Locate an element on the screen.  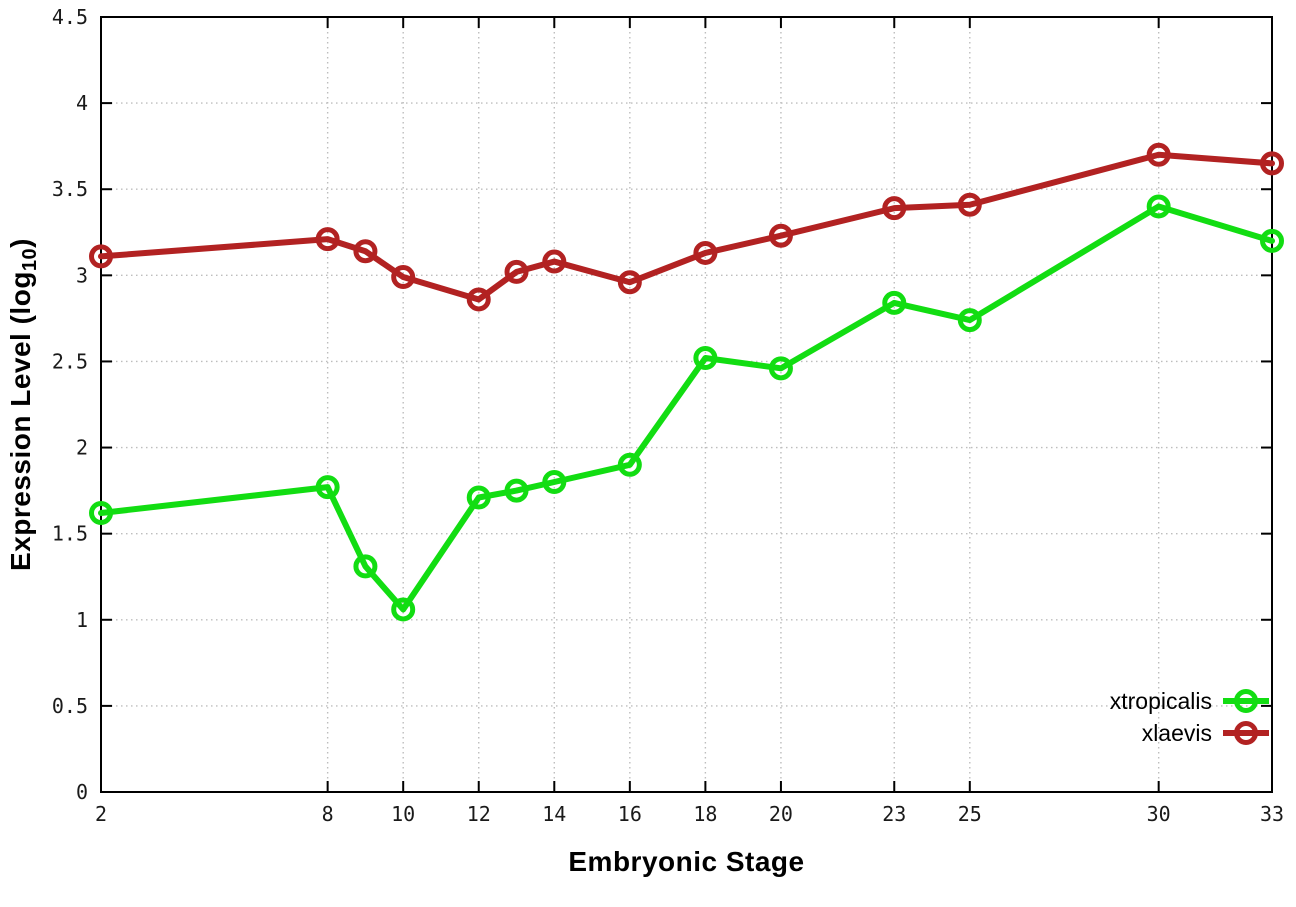
svg-text: 8 is located at coordinates (328, 814).